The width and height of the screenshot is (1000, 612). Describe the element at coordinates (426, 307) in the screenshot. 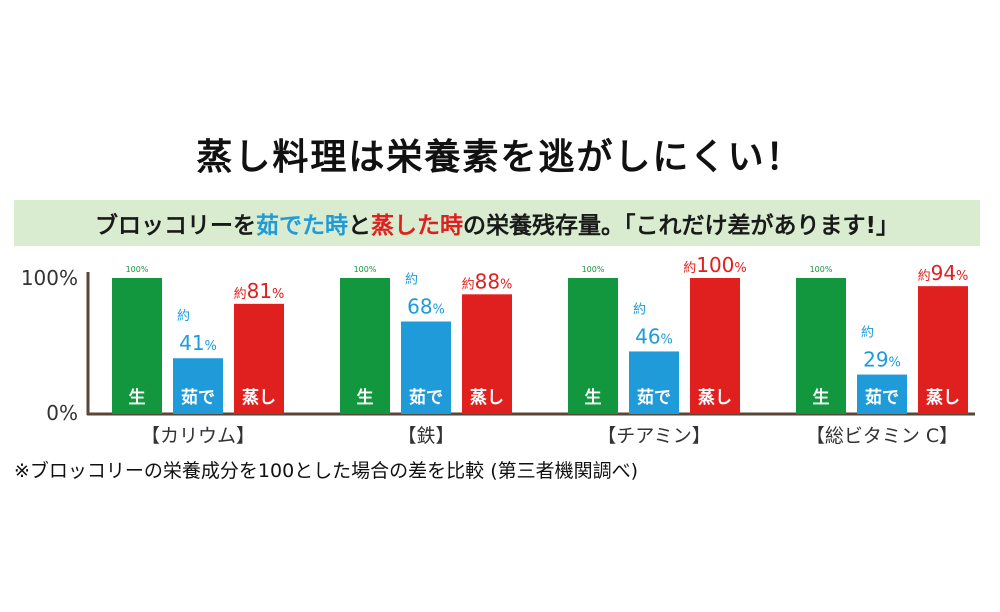

I see `data-label: 68%` at that location.